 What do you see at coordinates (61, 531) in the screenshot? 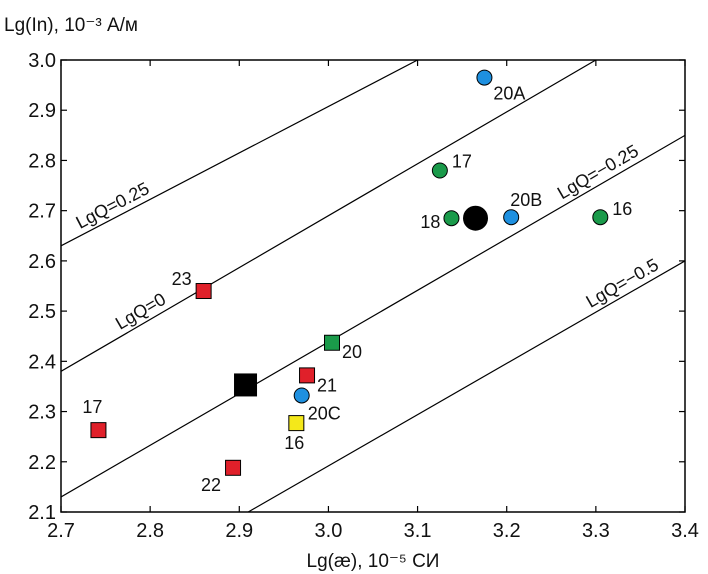
I see `x-tick-label: 2.7` at bounding box center [61, 531].